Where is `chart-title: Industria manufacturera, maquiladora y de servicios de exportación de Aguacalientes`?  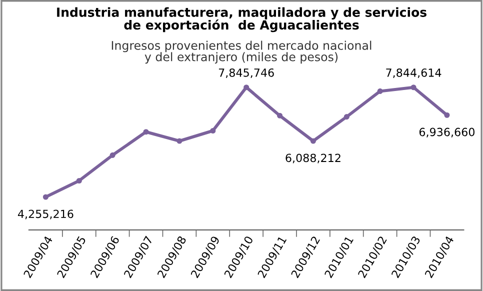
chart-title: Industria manufacturera, maquiladora y de servicios de exportación de Aguacalientes is located at coordinates (241, 19).